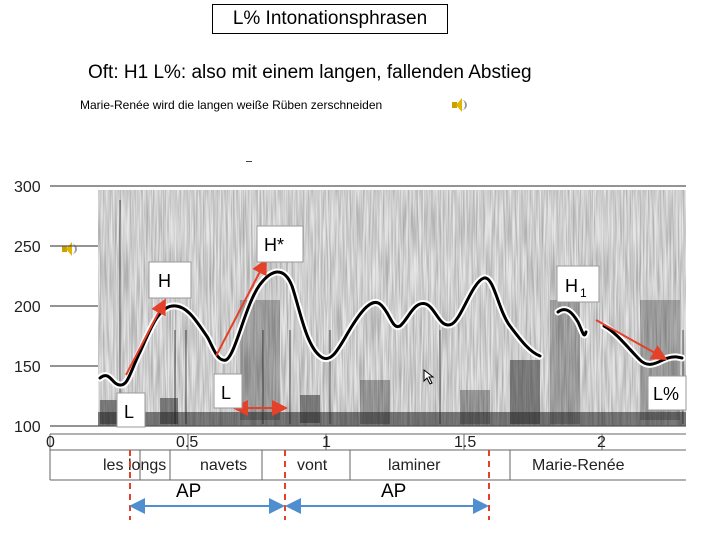 This screenshot has width=720, height=540. I want to click on tone-label-Lpct: L%, so click(667, 393).